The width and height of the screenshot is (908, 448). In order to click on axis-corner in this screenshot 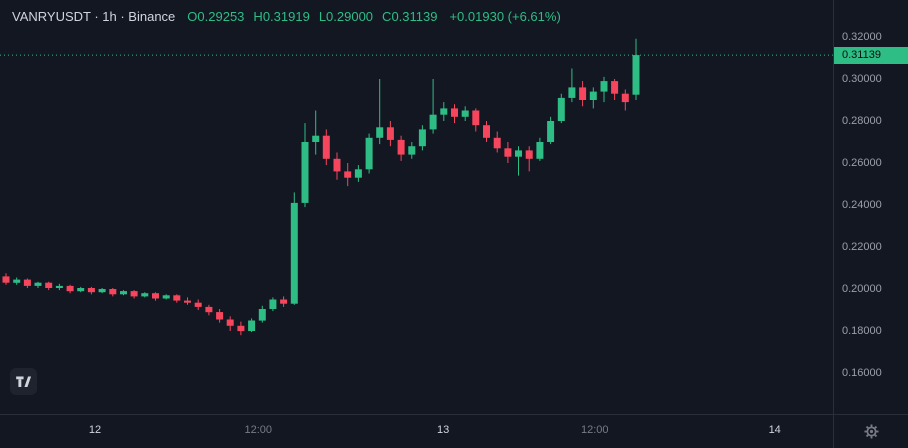, I will do `click(870, 431)`.